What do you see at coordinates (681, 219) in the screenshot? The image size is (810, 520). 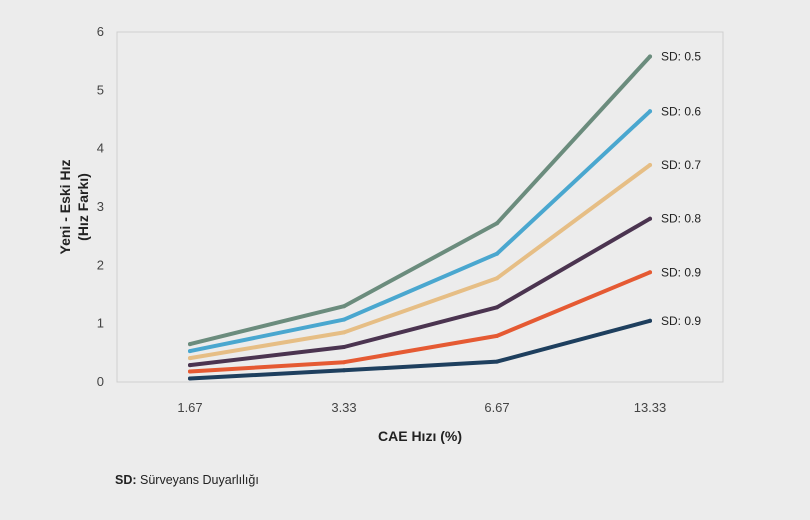 I see `series-label: SD: 0.8` at bounding box center [681, 219].